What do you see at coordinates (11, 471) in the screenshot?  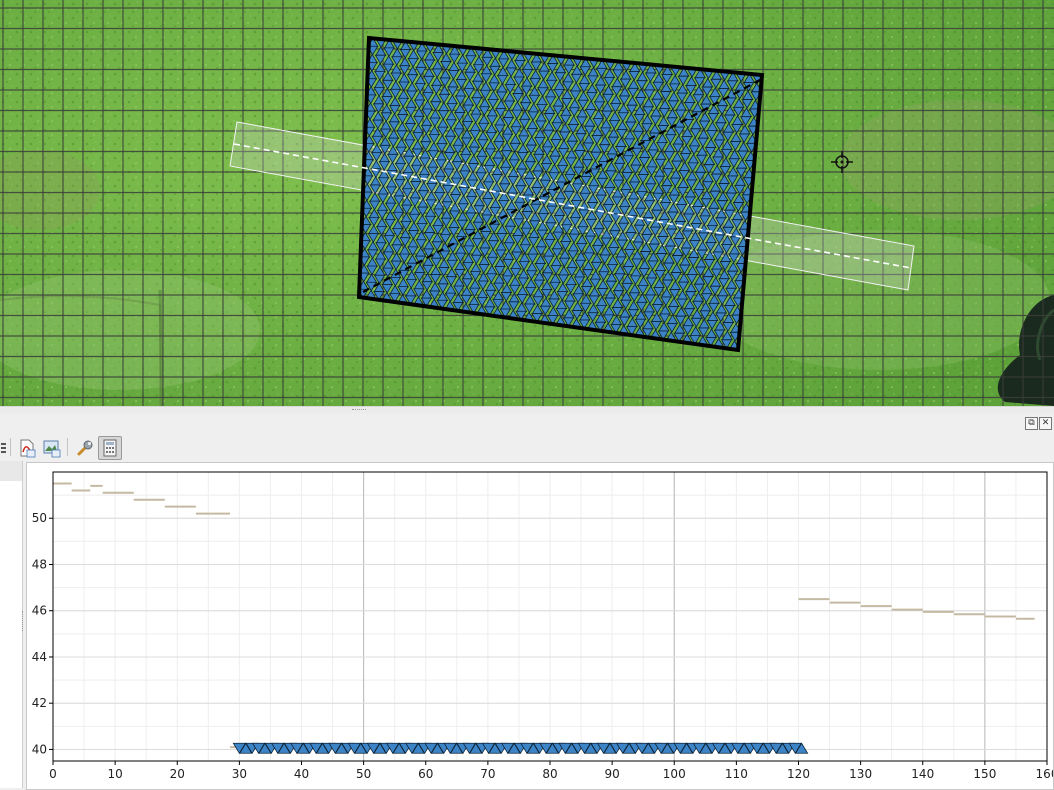 I see `layer-tree-row` at bounding box center [11, 471].